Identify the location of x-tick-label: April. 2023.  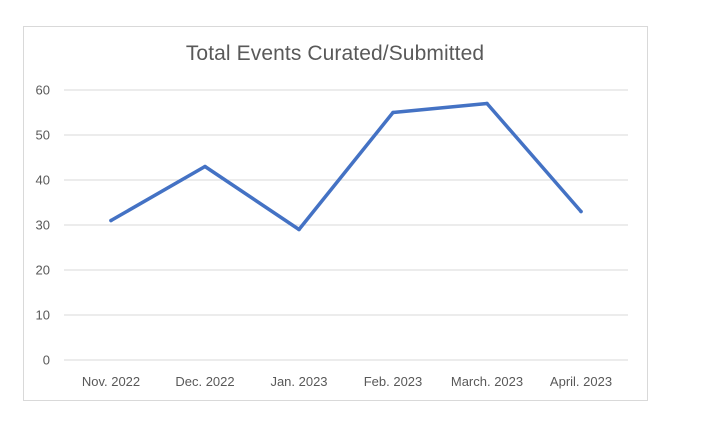
(581, 381).